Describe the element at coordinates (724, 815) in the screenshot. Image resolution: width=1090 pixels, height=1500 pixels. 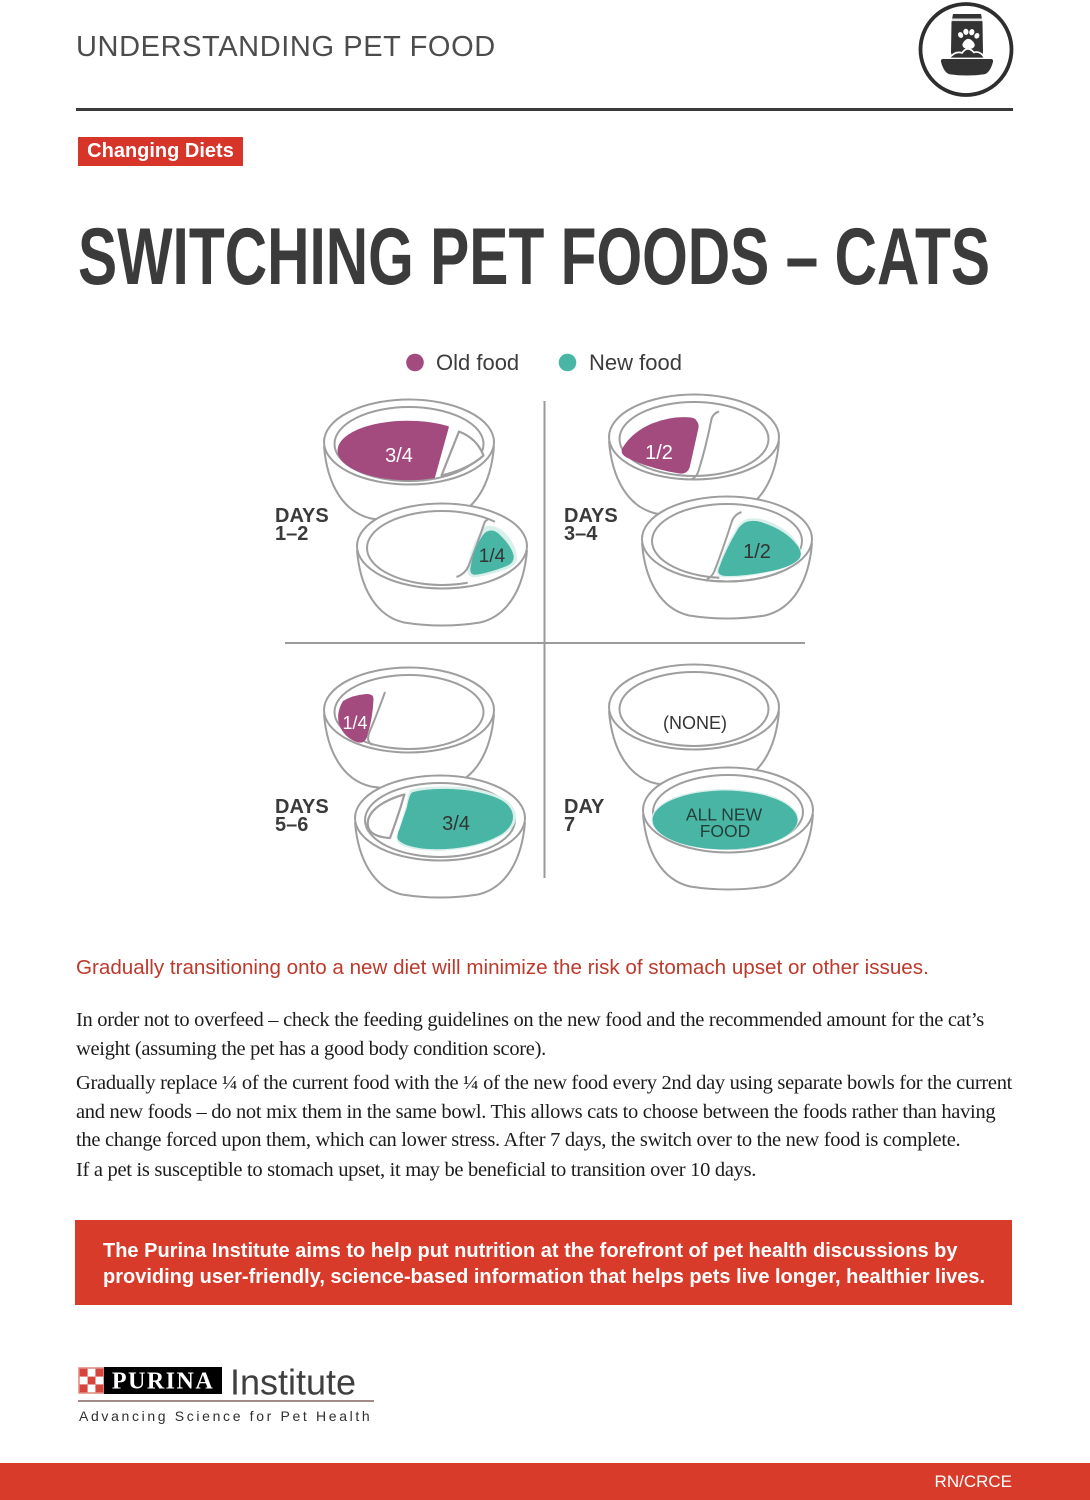
I see `svg-text: ALL NEW` at that location.